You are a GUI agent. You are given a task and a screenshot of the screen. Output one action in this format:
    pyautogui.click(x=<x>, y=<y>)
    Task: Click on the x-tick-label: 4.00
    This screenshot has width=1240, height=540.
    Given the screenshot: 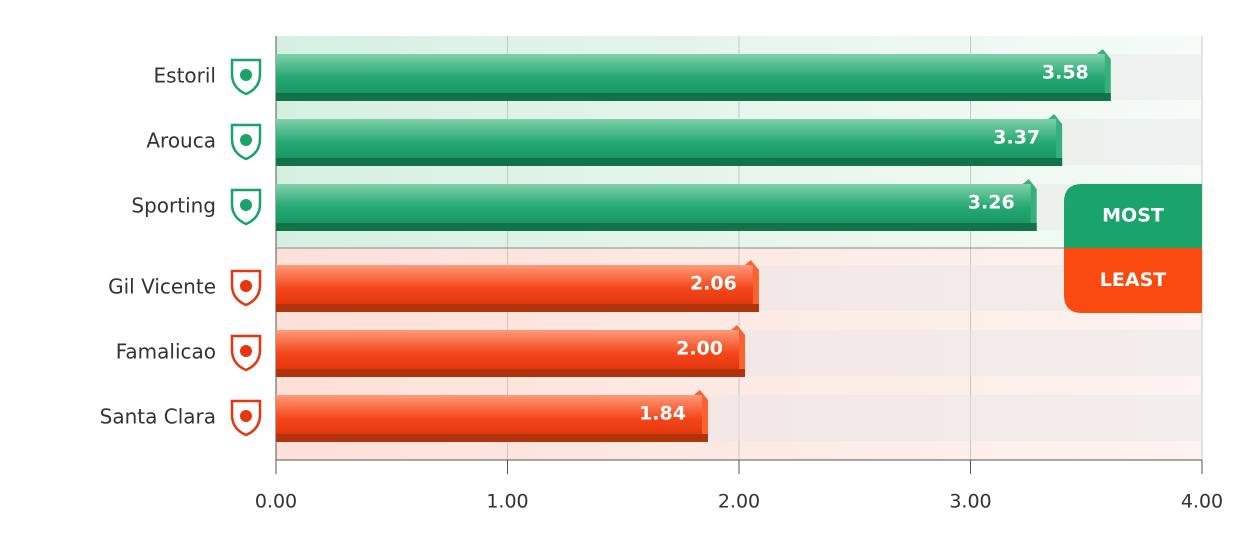 What is the action you would take?
    pyautogui.click(x=1202, y=502)
    